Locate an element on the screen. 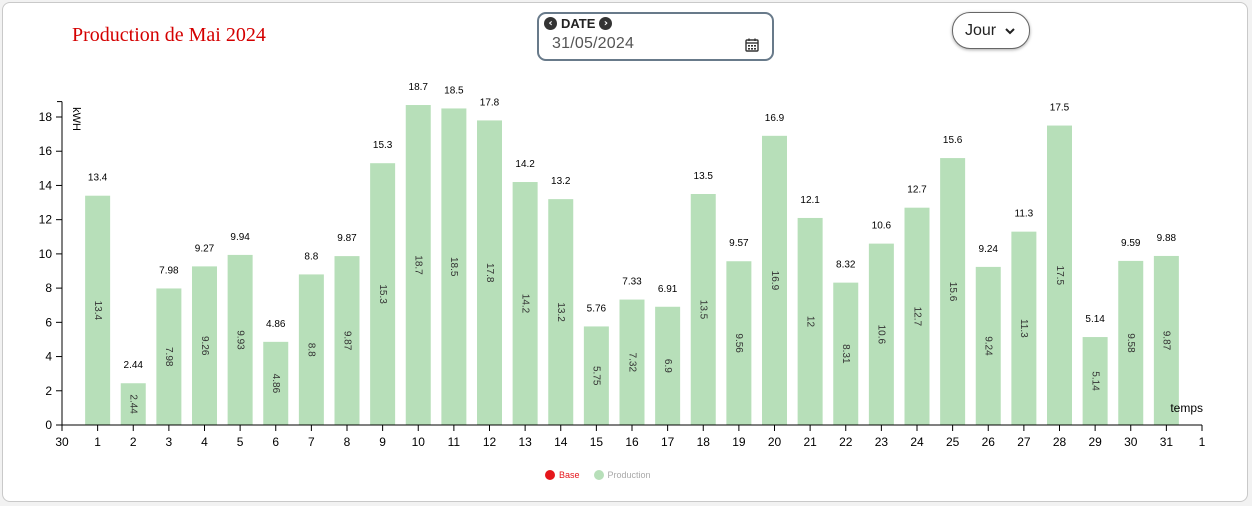 The height and width of the screenshot is (506, 1252). bar-value-label: 4.86 is located at coordinates (276, 324).